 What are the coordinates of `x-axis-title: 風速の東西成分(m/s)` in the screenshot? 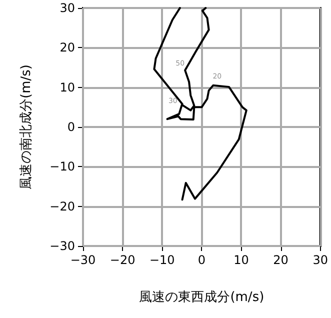 It's located at (201, 297).